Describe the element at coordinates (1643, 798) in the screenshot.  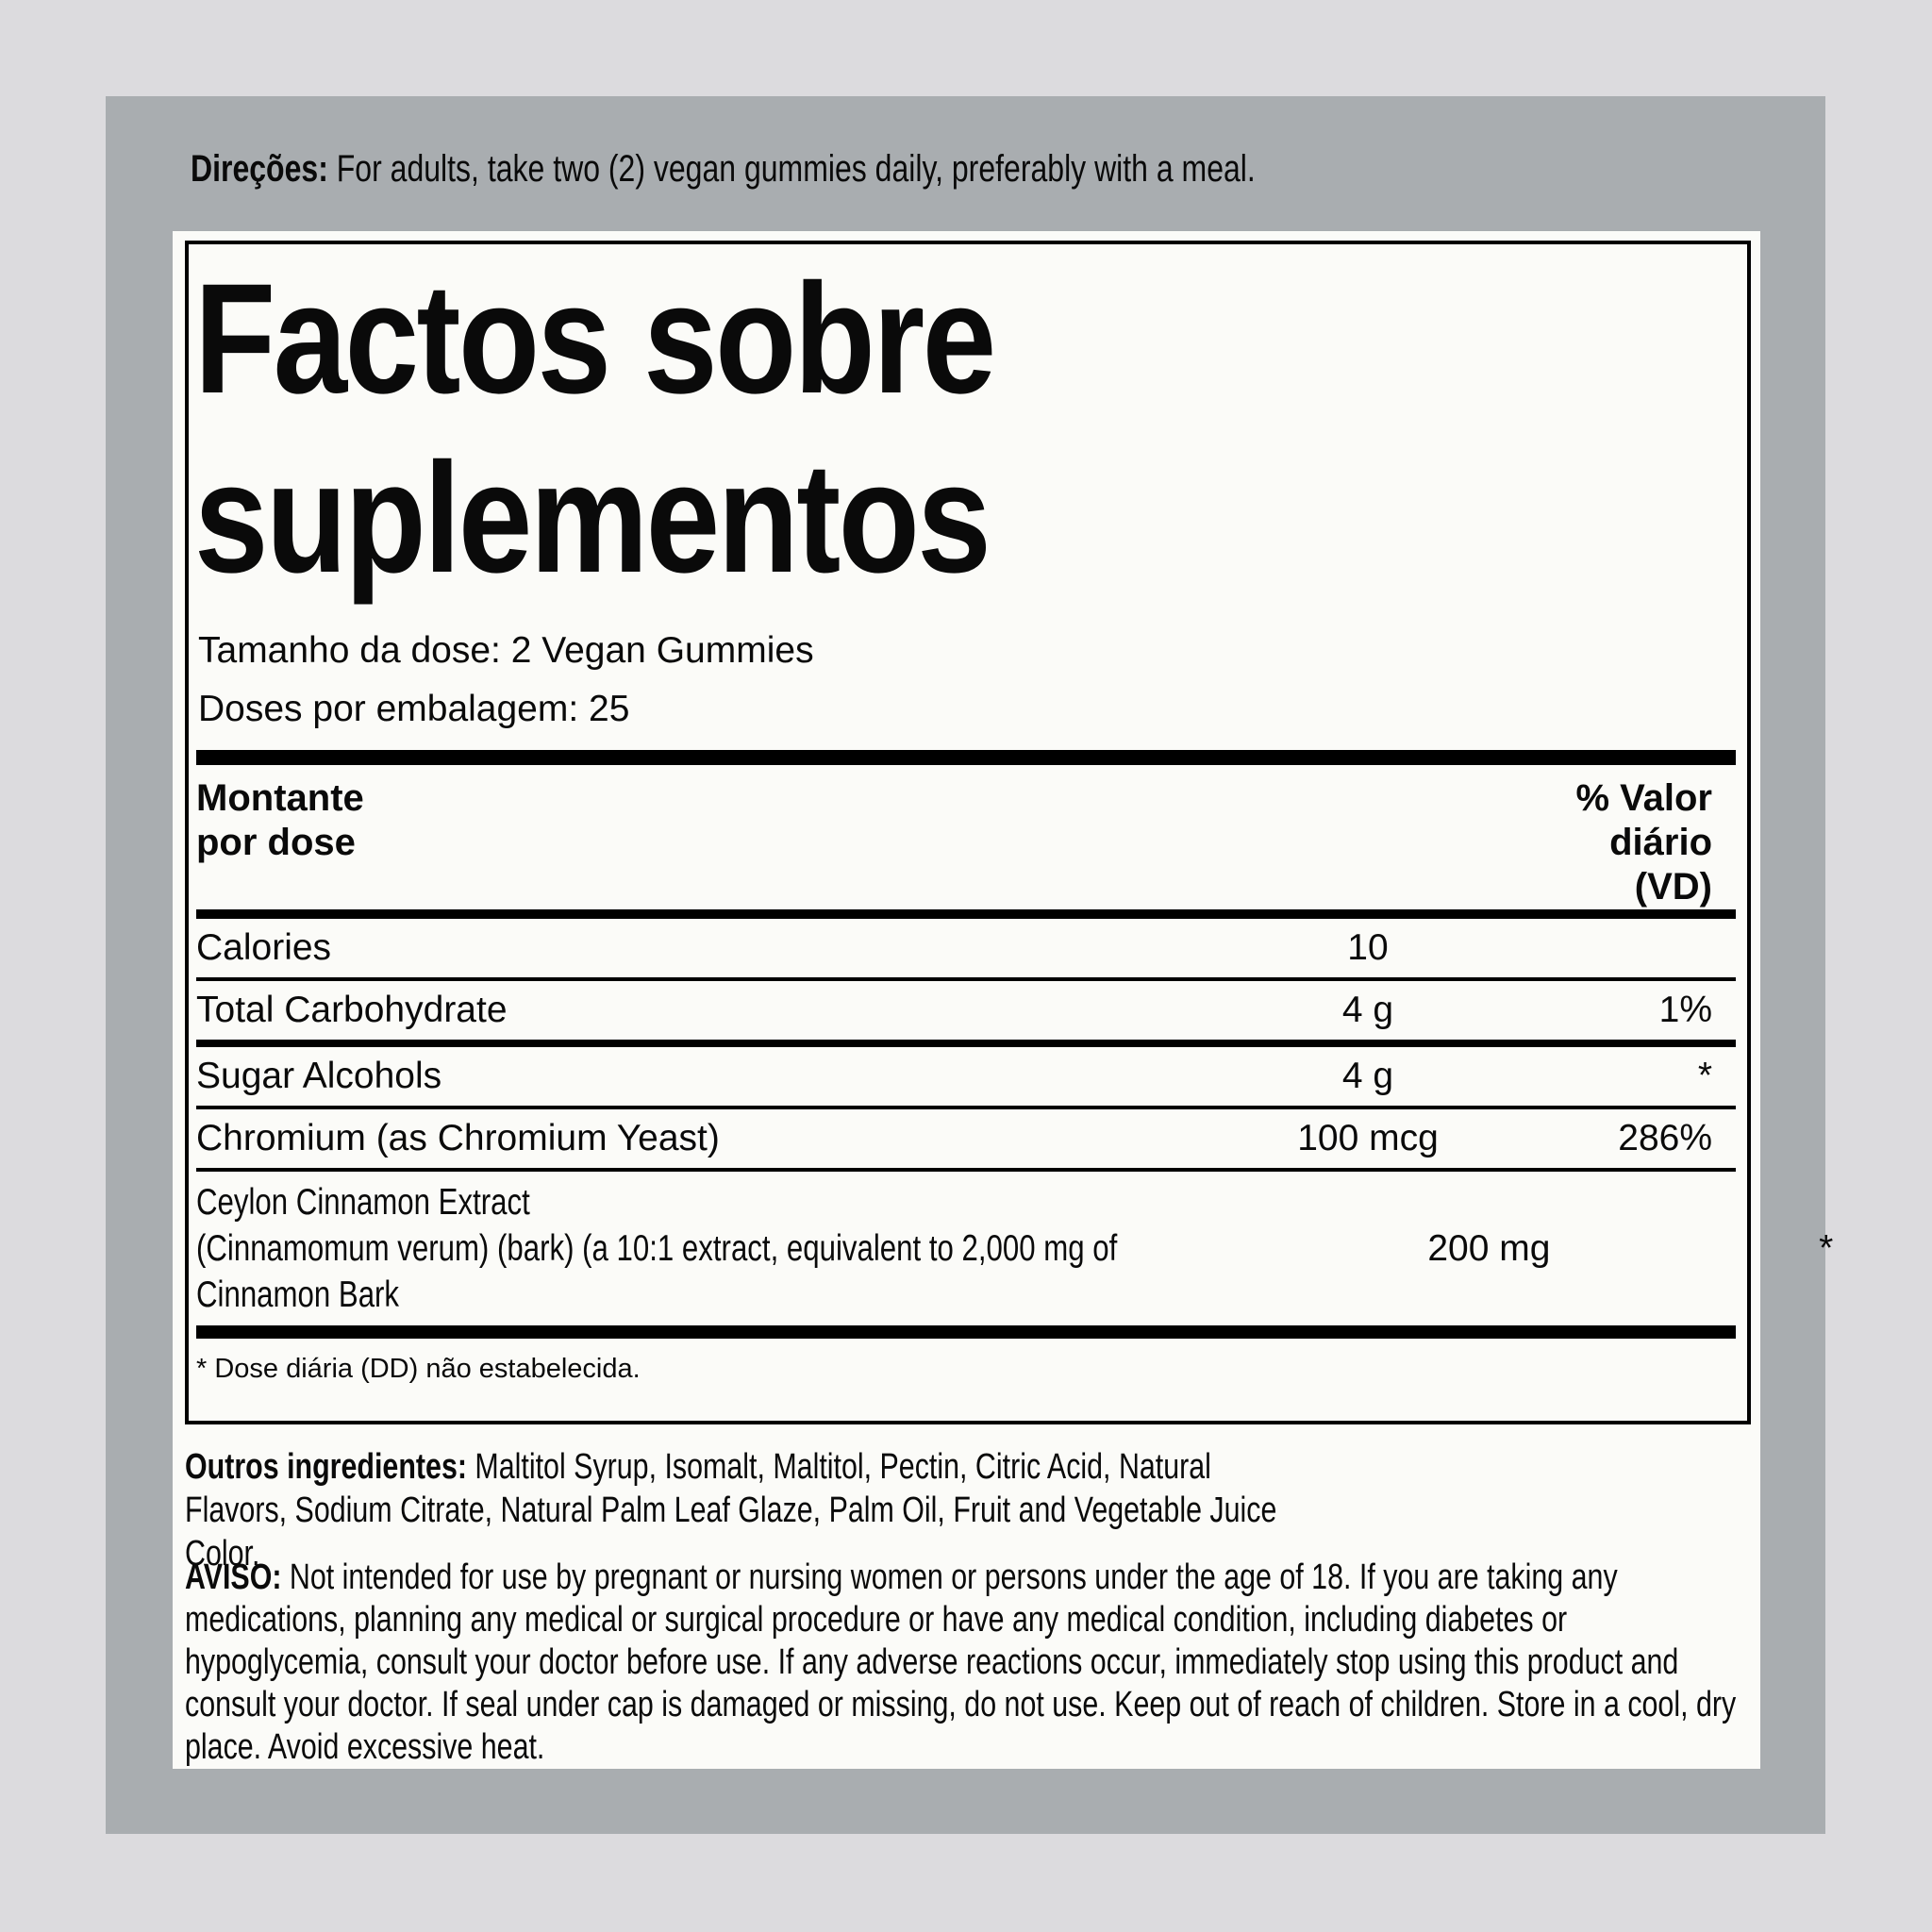
I see `dv-header-line1: % Valor` at that location.